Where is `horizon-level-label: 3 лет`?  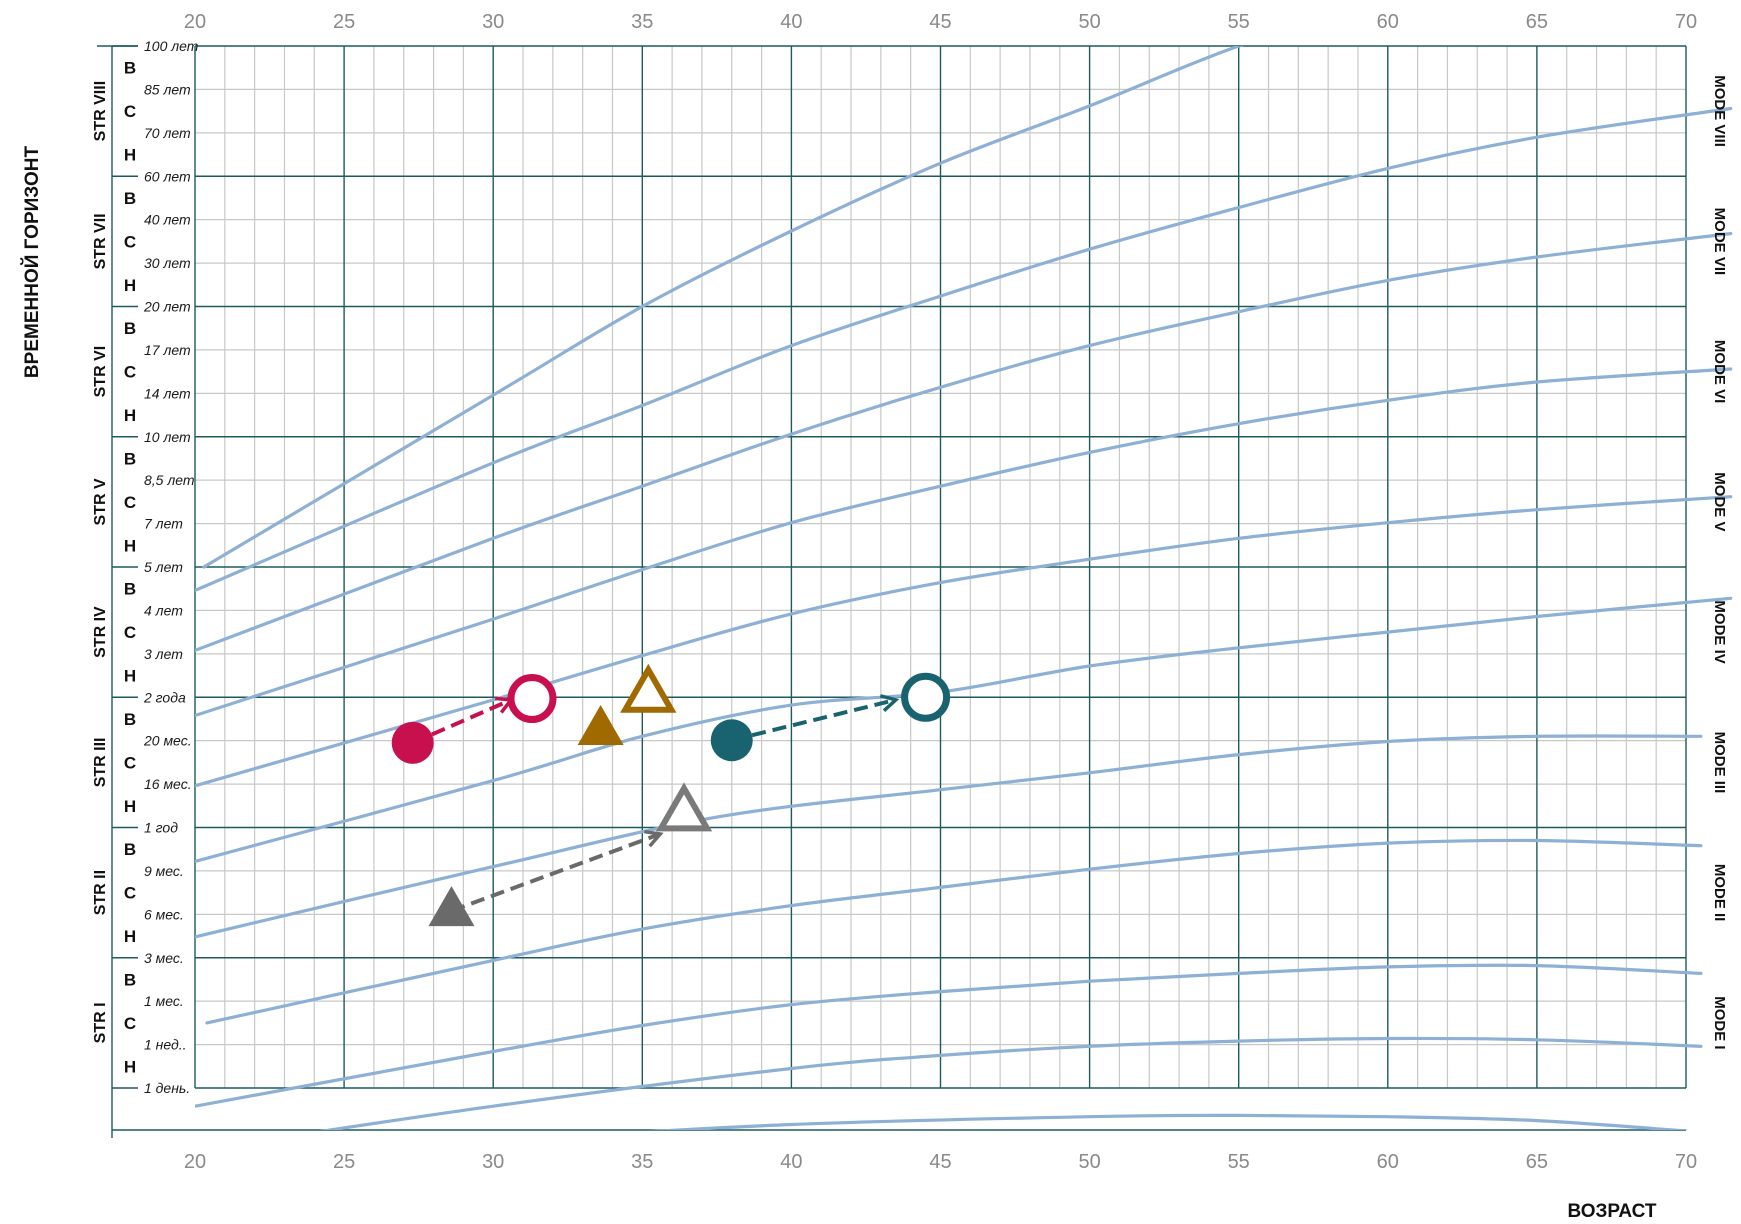
horizon-level-label: 3 лет is located at coordinates (163, 654).